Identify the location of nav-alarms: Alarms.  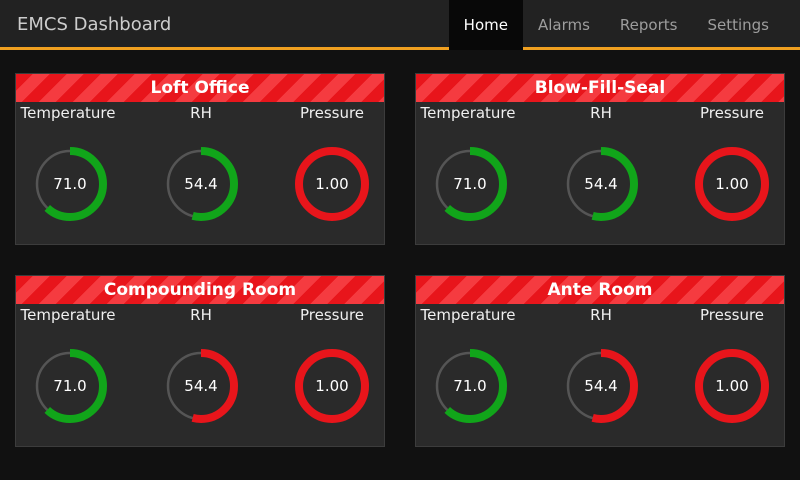
(563, 25).